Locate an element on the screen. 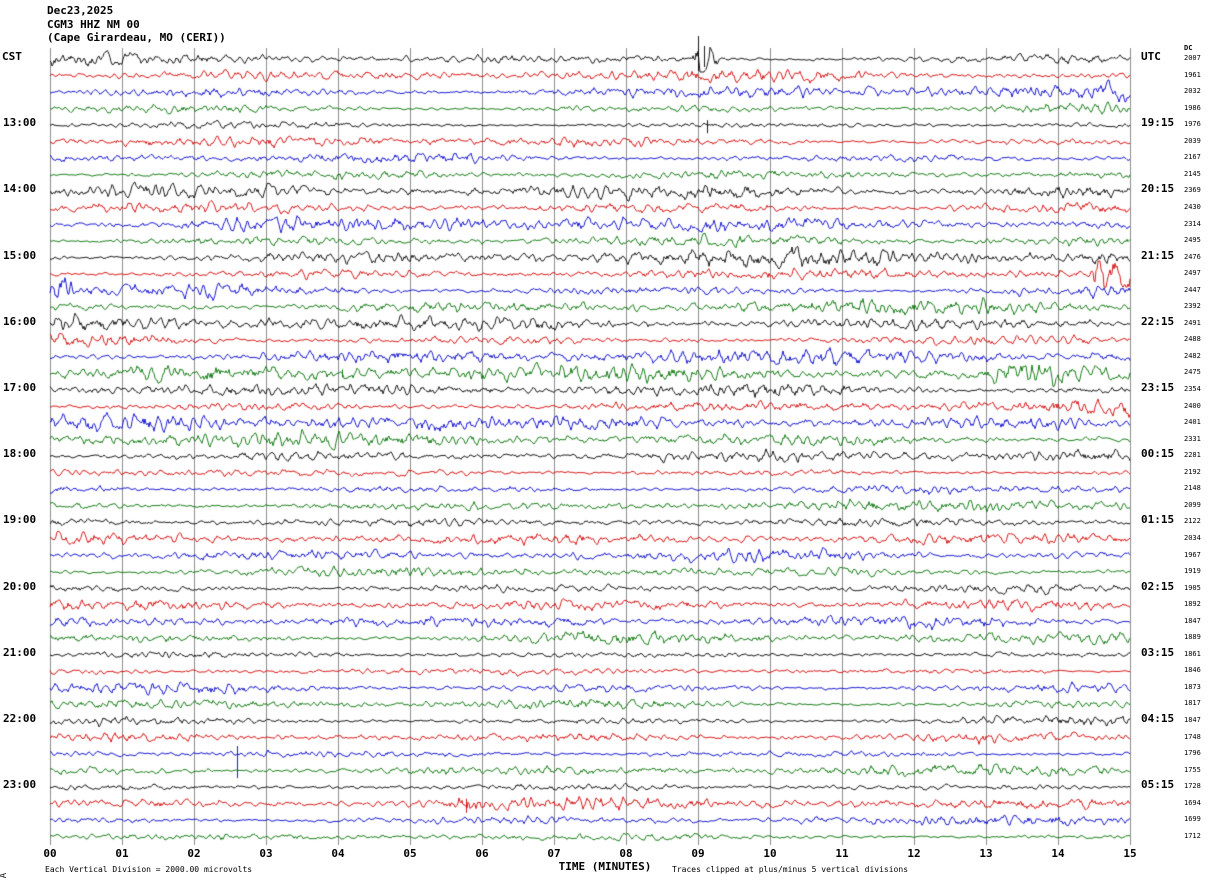 This screenshot has width=1210, height=886. dc-value: 1748 is located at coordinates (1192, 736).